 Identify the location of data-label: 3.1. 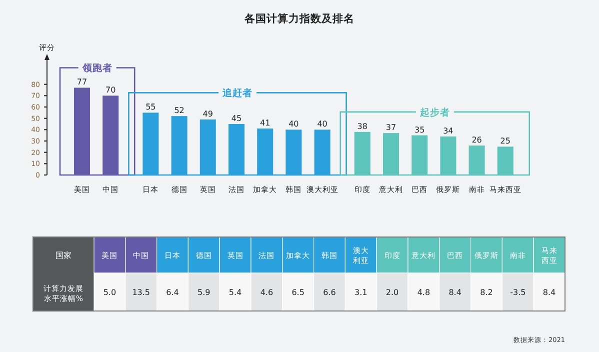
(361, 292).